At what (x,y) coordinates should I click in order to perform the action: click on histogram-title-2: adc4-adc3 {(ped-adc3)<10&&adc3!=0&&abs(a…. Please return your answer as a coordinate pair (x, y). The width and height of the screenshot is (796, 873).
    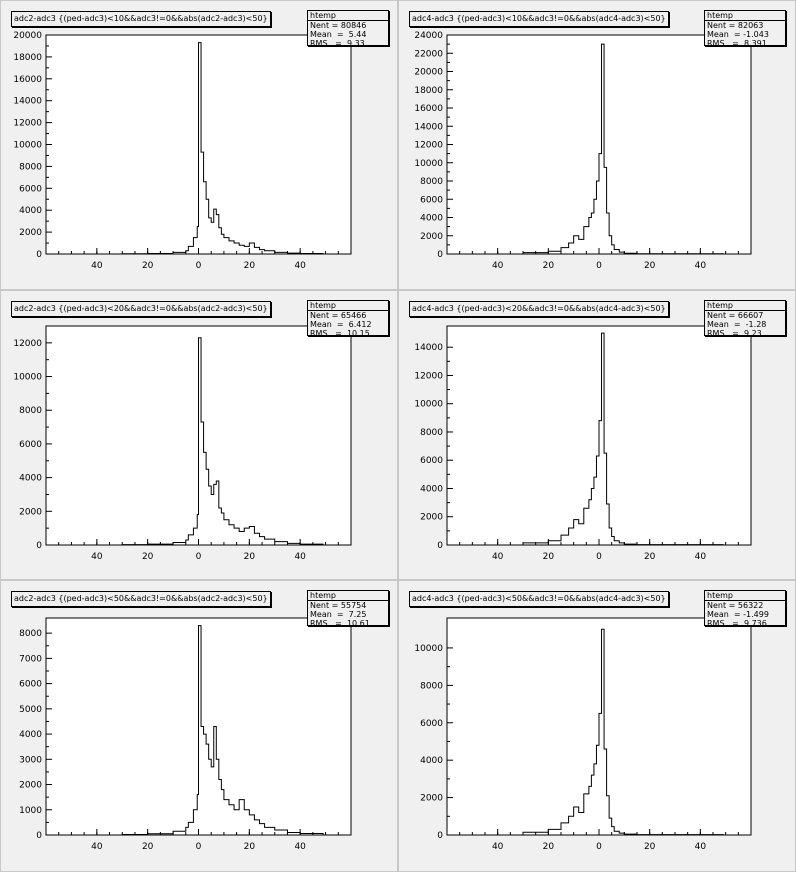
    Looking at the image, I should click on (539, 19).